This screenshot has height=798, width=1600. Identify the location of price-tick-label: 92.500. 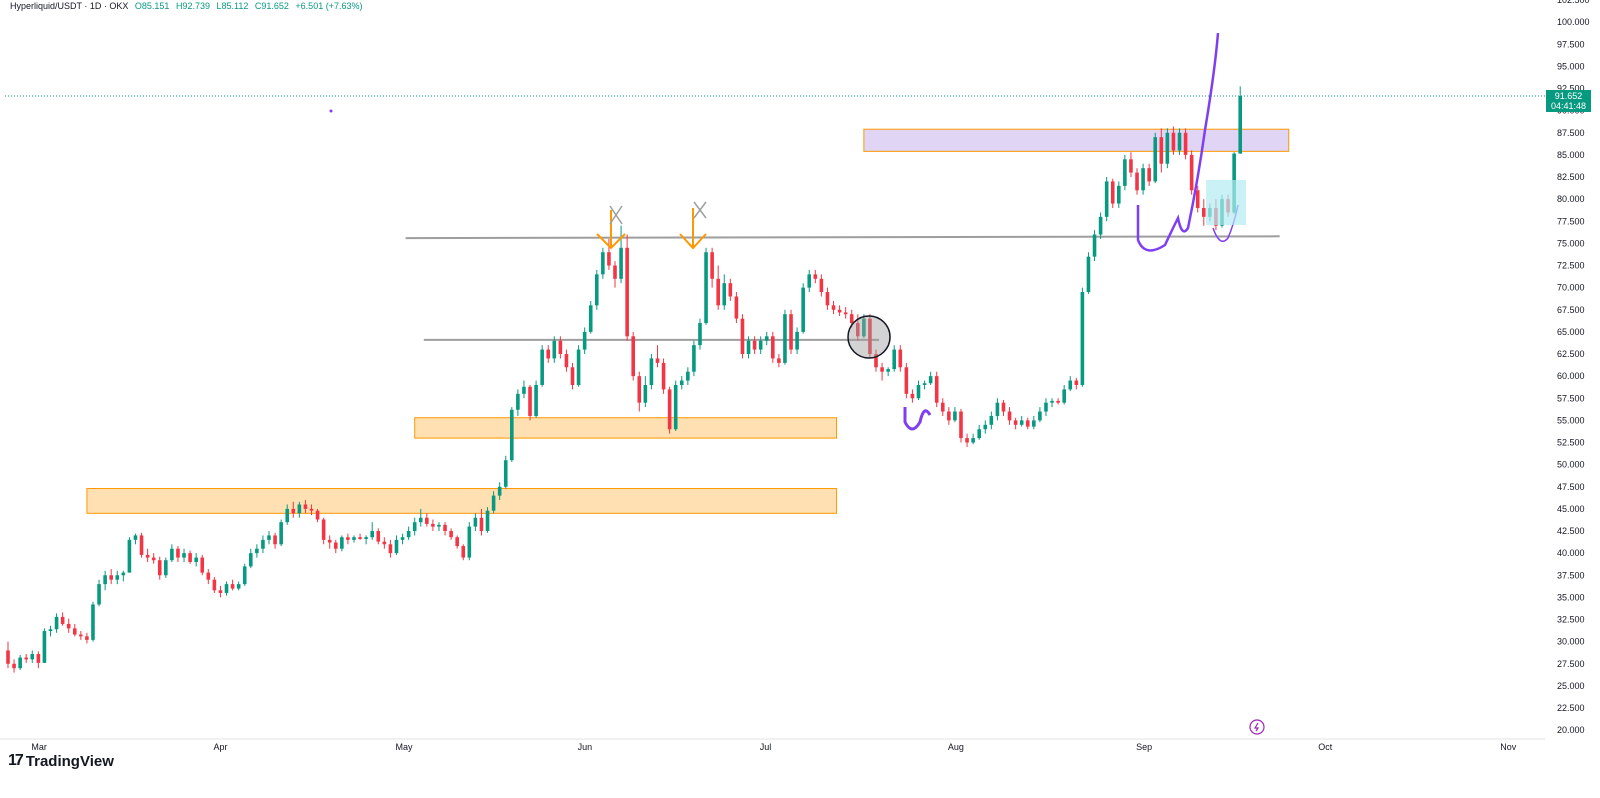
(1571, 89).